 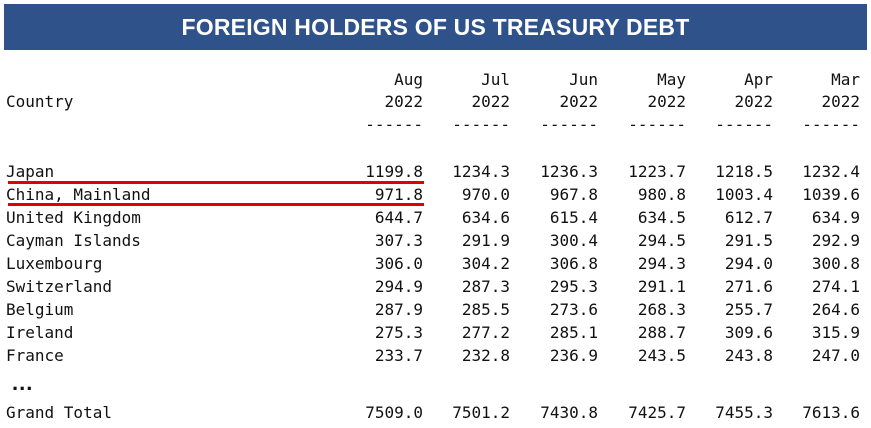 What do you see at coordinates (485, 286) in the screenshot?
I see `table-cell: 287.3` at bounding box center [485, 286].